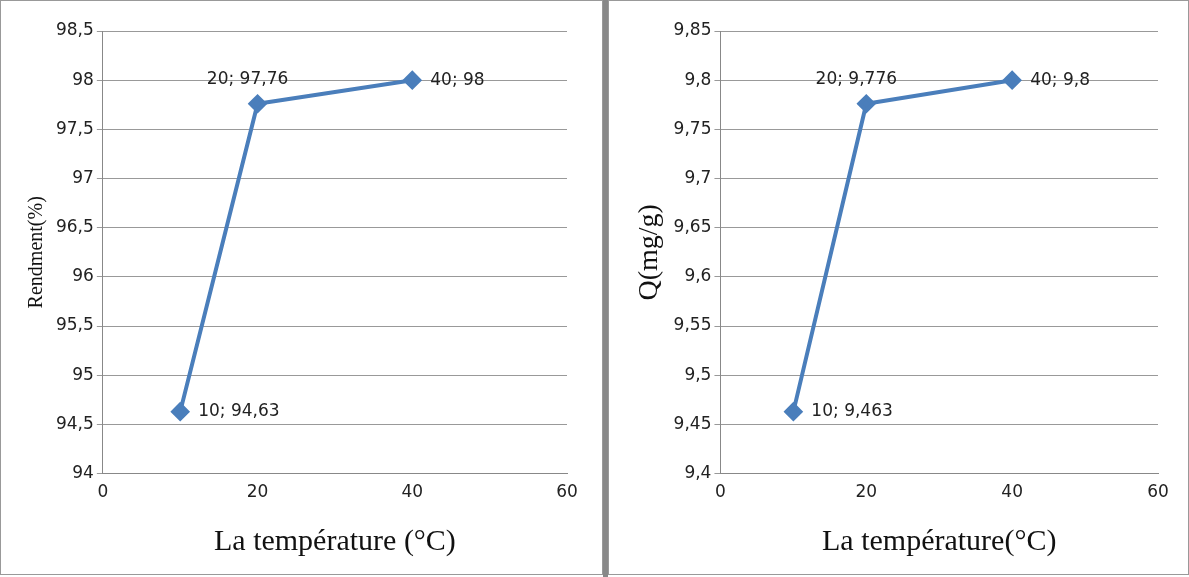 Image resolution: width=1189 pixels, height=577 pixels. What do you see at coordinates (83, 373) in the screenshot?
I see `y-tick-label: 95` at bounding box center [83, 373].